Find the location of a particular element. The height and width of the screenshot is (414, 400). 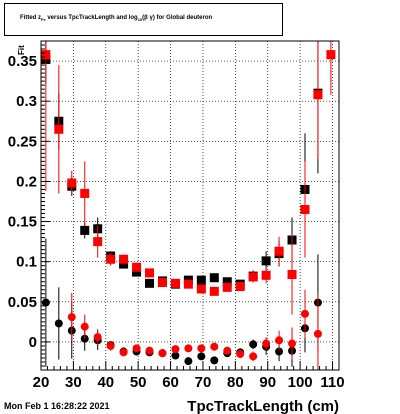

x-axis-title: TpcTrackLength (cm) is located at coordinates (263, 406).